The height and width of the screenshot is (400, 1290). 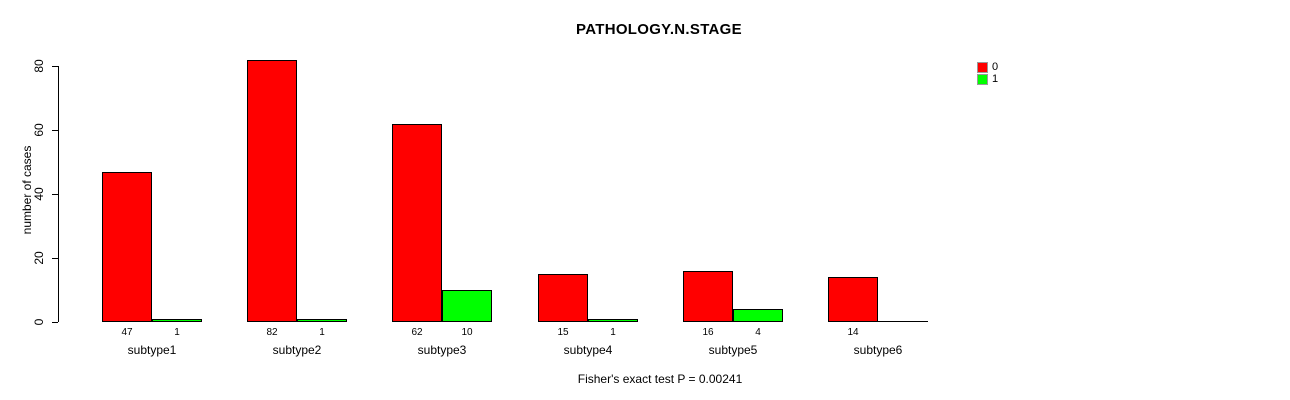 I want to click on category-label: subtype1, so click(x=152, y=350).